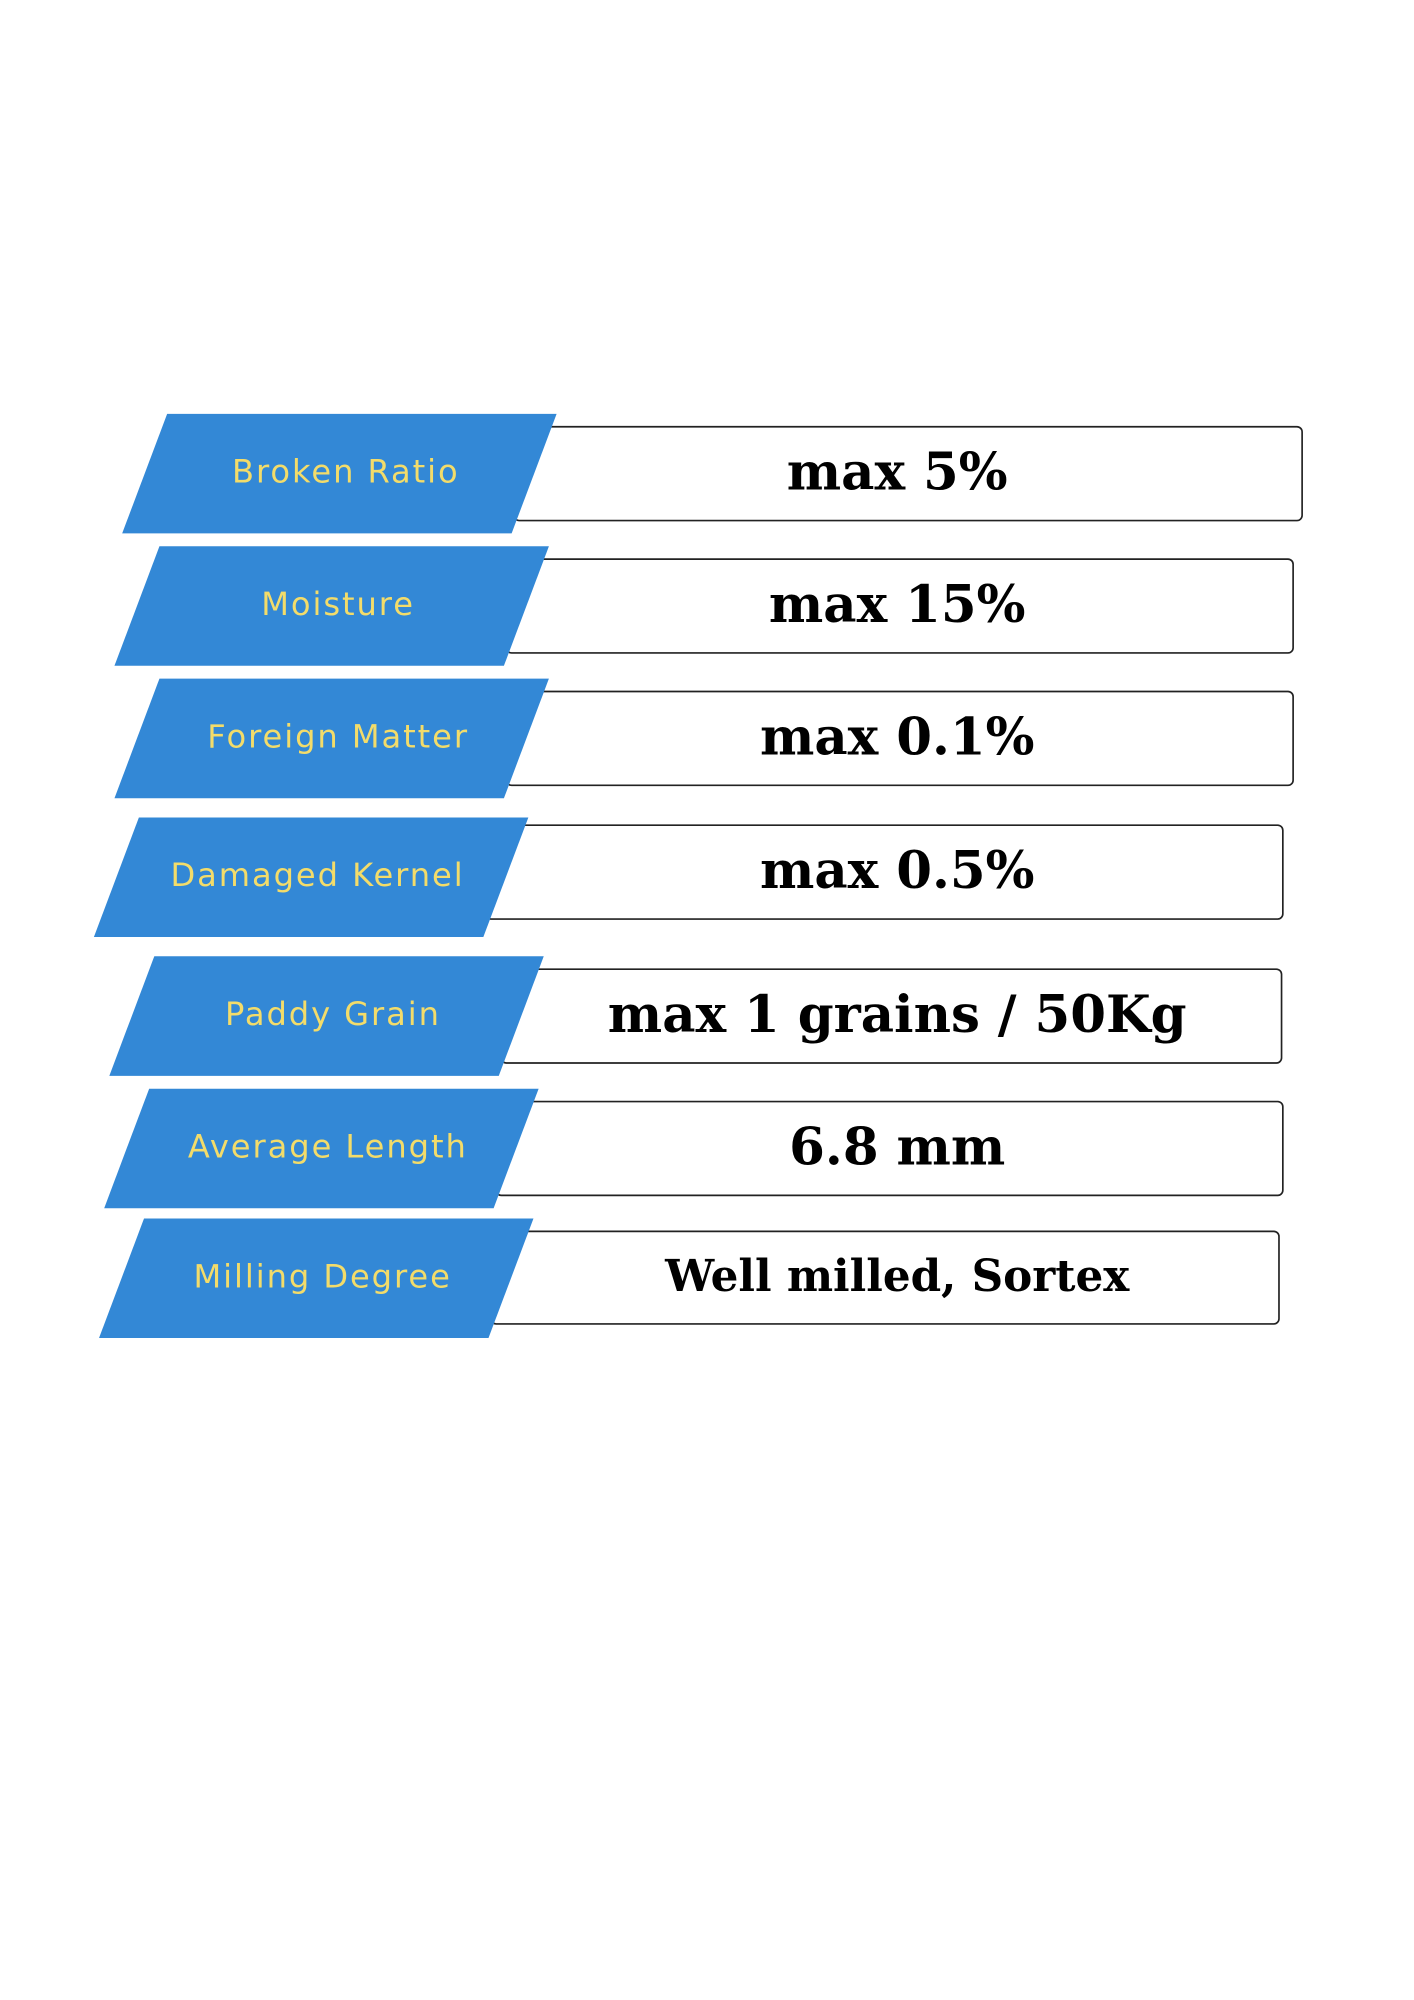 This screenshot has width=1414, height=2000. What do you see at coordinates (897, 871) in the screenshot?
I see `row-value: max 0.5%` at bounding box center [897, 871].